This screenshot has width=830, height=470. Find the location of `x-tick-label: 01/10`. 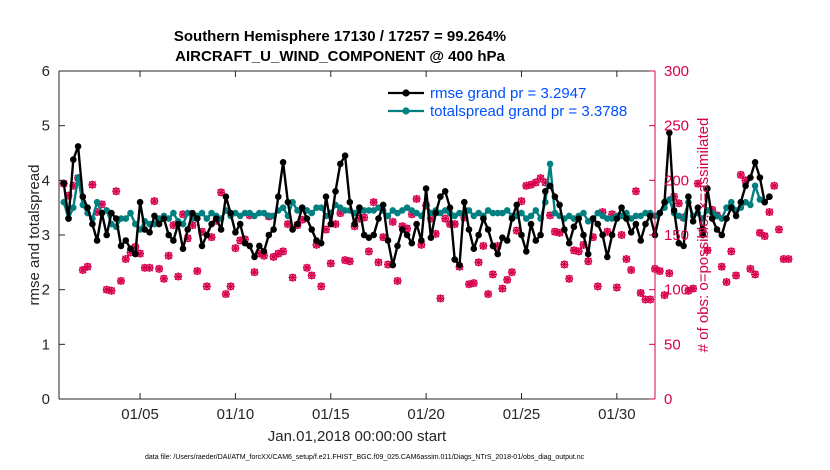

x-tick-label: 01/10 is located at coordinates (236, 414).